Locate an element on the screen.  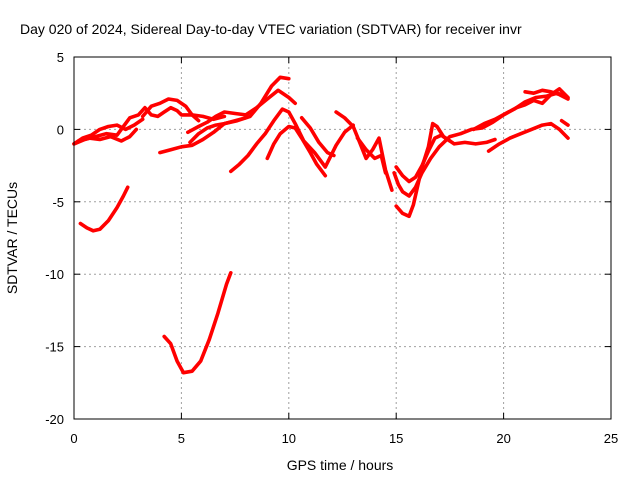
x-tick-label: 5 is located at coordinates (181, 438).